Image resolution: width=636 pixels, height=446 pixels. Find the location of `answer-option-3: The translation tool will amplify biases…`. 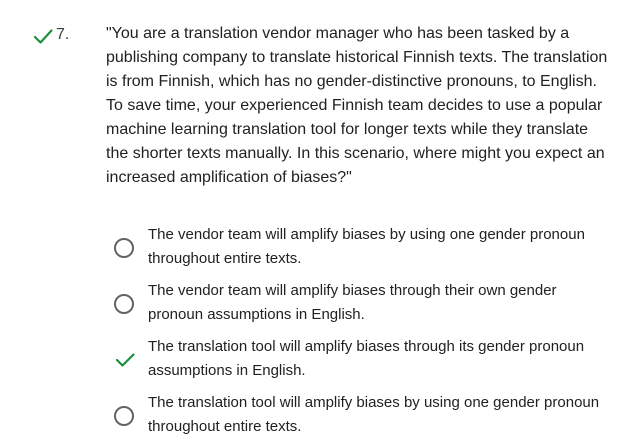

answer-option-3: The translation tool will amplify biases… is located at coordinates (362, 364).